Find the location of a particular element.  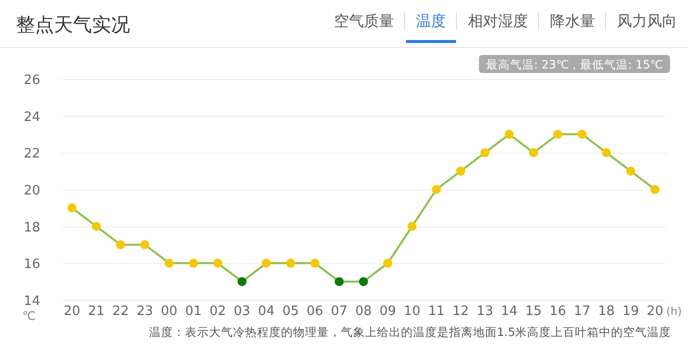

x-tick-label: 11 is located at coordinates (436, 311).